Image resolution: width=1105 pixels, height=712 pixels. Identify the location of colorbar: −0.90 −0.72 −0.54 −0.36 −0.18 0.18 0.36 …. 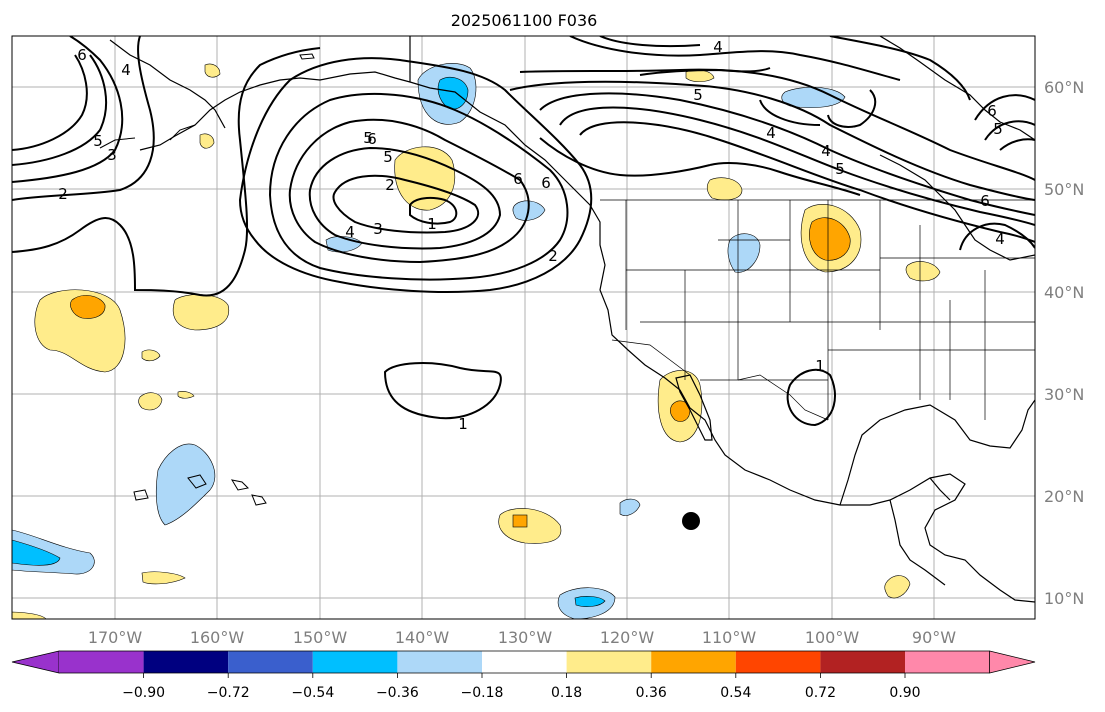
(523, 675).